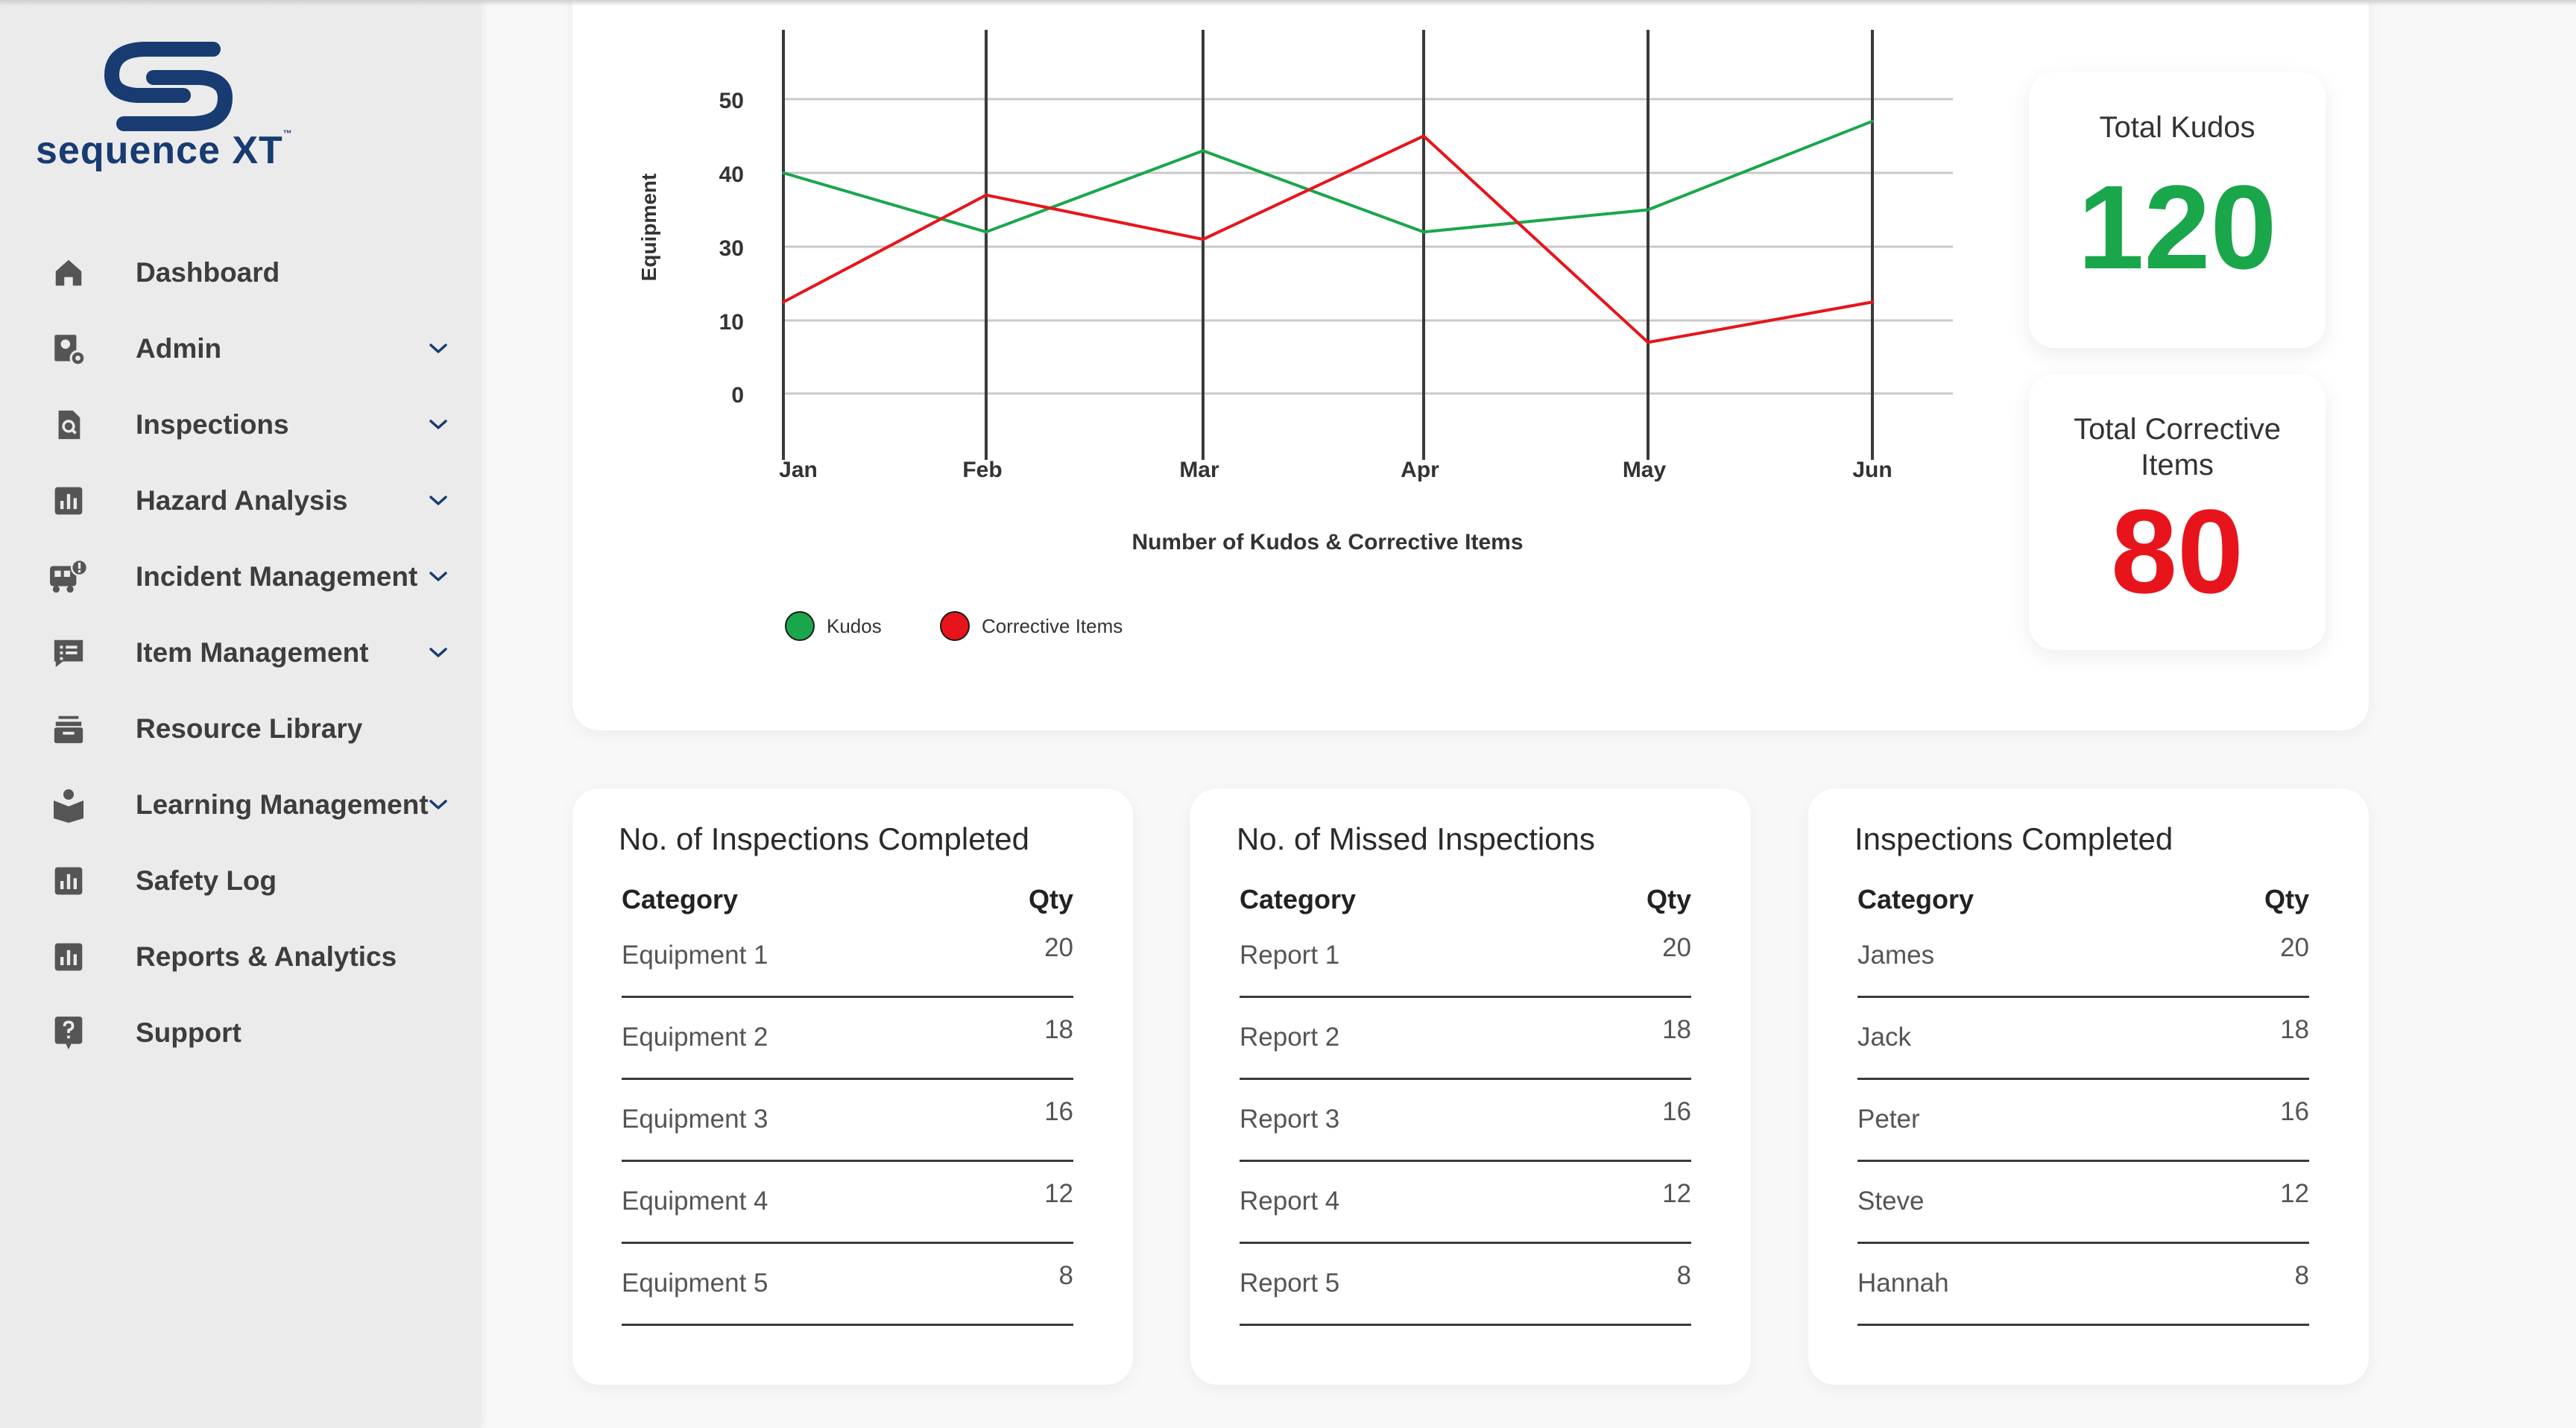  What do you see at coordinates (208, 272) in the screenshot?
I see `sidebar-item-label: Dashboard` at bounding box center [208, 272].